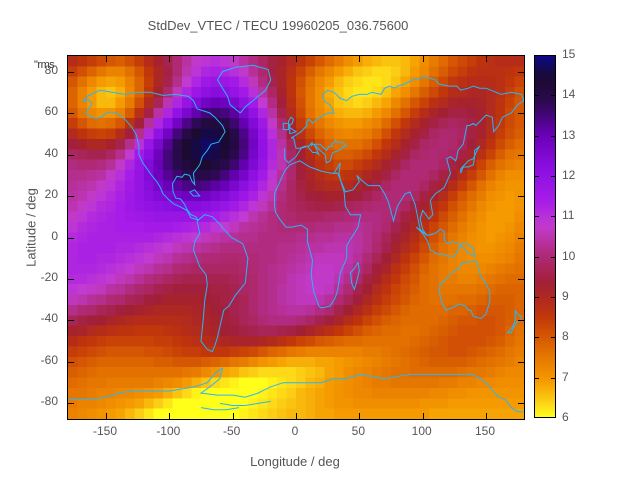 This screenshot has width=640, height=480. What do you see at coordinates (569, 134) in the screenshot?
I see `colorbar-tick-label: 13` at bounding box center [569, 134].